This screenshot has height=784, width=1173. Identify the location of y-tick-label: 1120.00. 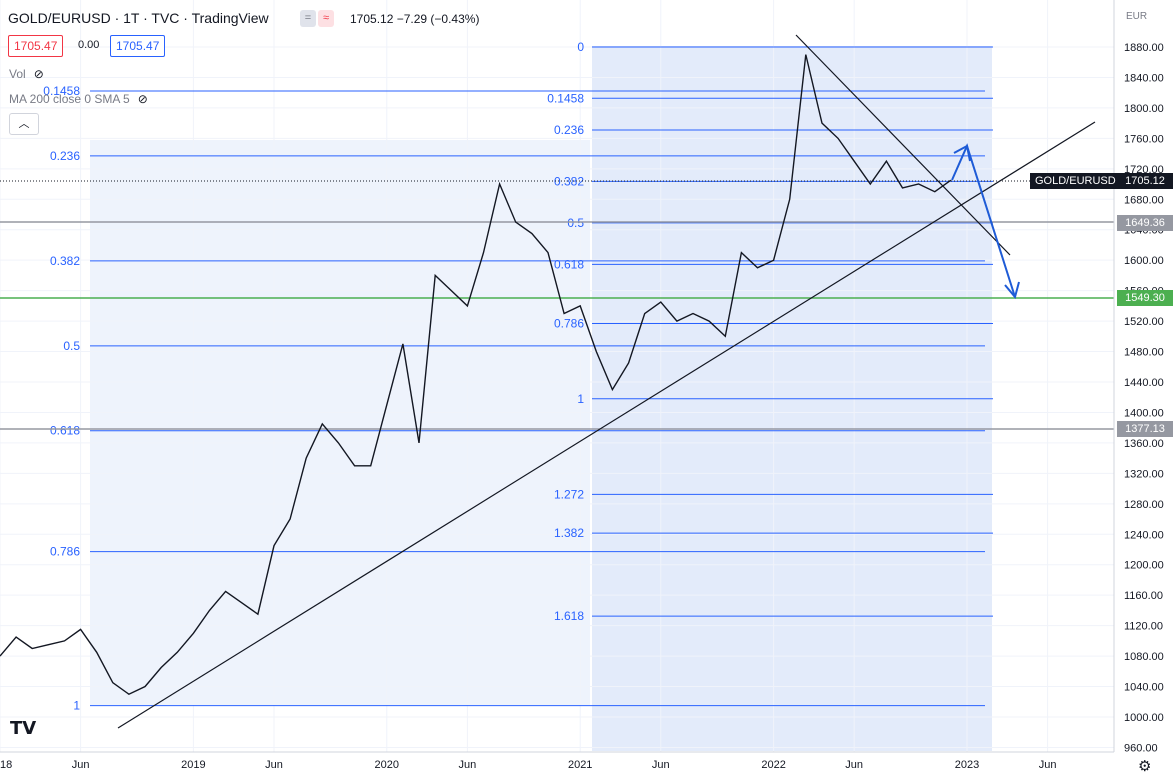
(1143, 627).